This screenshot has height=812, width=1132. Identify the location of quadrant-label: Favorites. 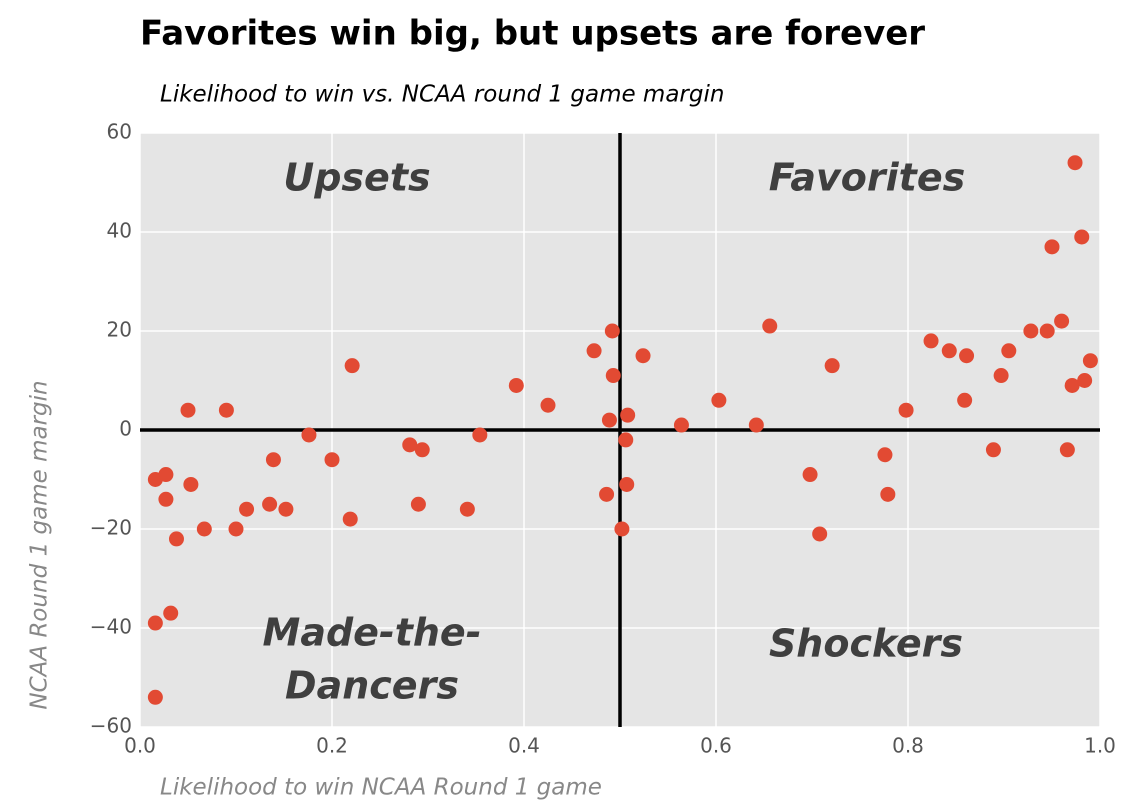
(867, 178).